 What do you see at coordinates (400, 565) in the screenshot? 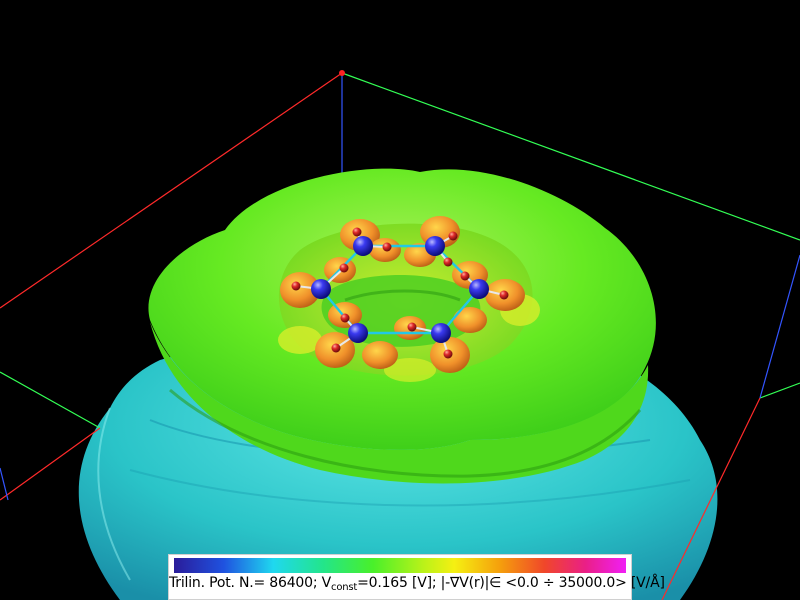
I see `colorbar-gradient` at bounding box center [400, 565].